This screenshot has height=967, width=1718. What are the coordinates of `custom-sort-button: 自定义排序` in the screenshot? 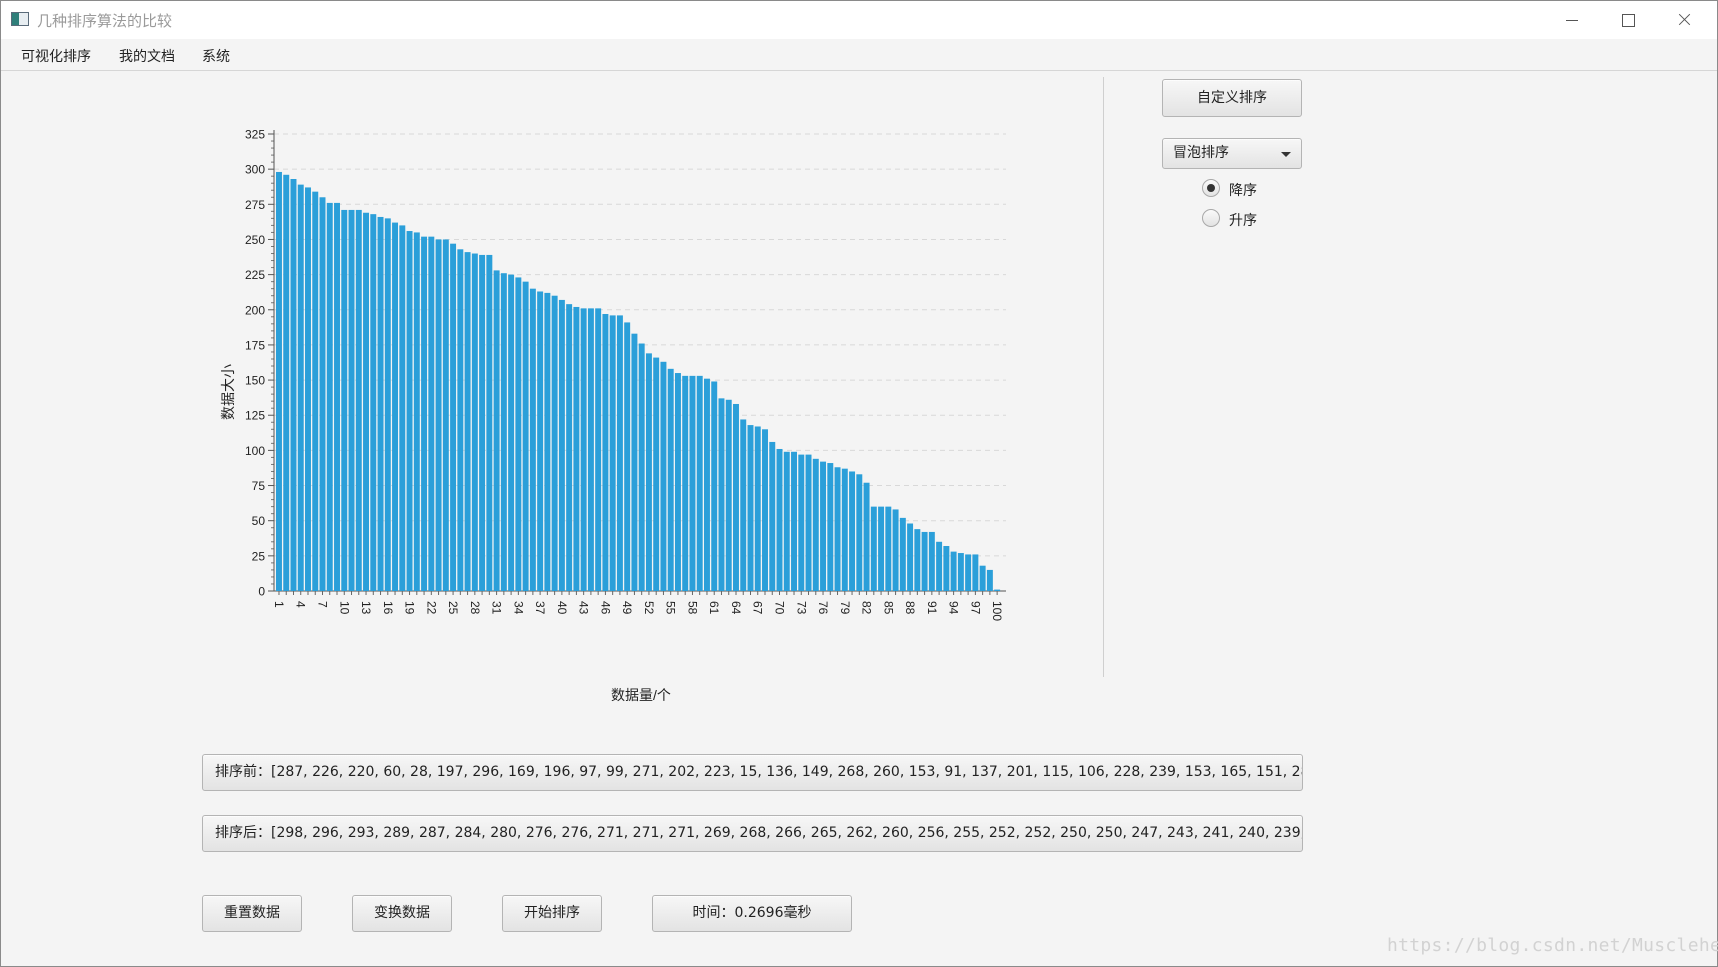 It's located at (1232, 98).